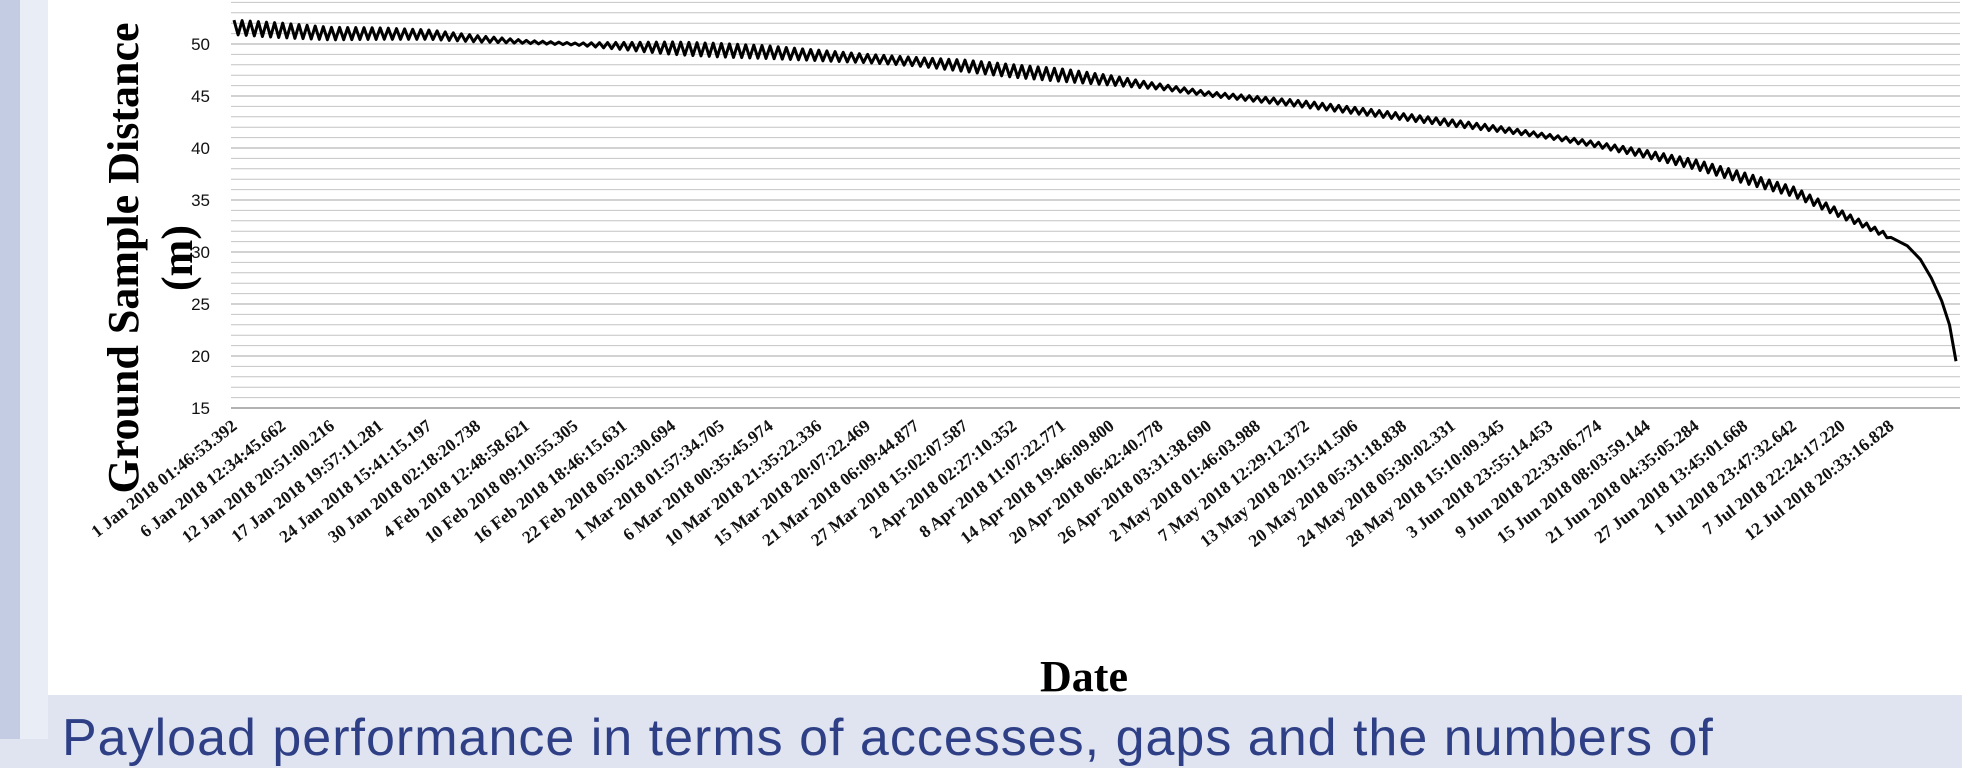 Image resolution: width=1962 pixels, height=768 pixels. Describe the element at coordinates (200, 148) in the screenshot. I see `y-tick-label: 40` at that location.